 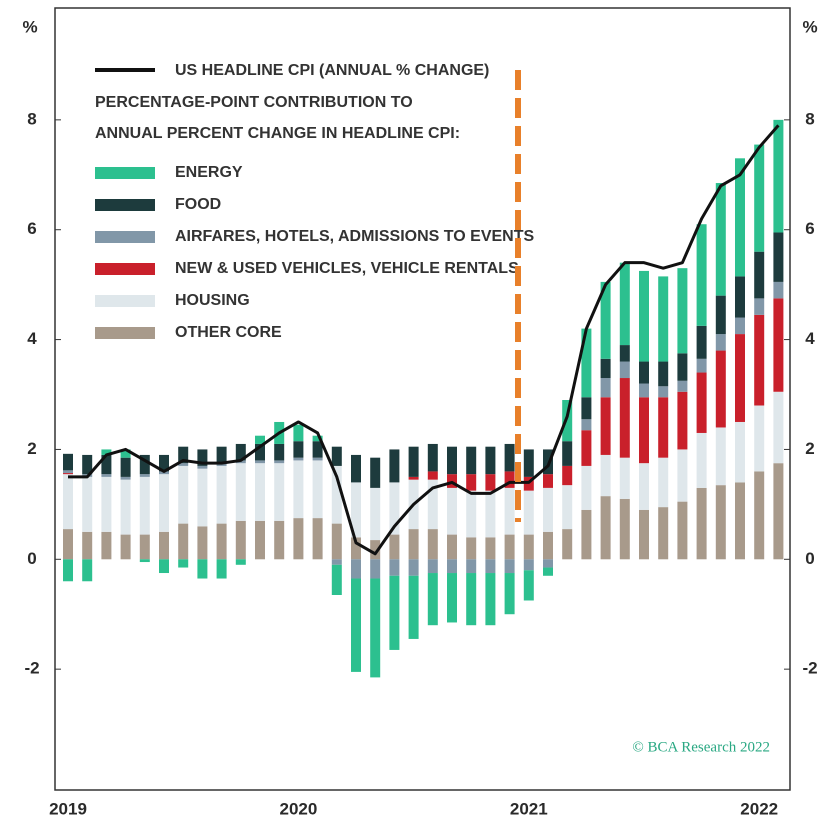 What do you see at coordinates (759, 808) in the screenshot?
I see `x-tick-label: 2022` at bounding box center [759, 808].